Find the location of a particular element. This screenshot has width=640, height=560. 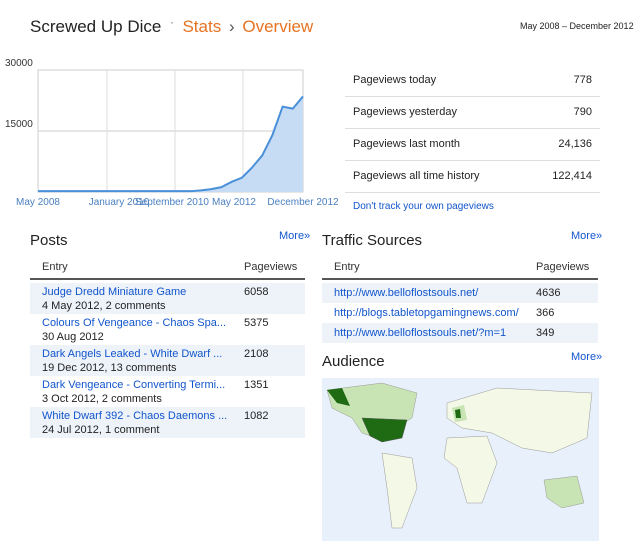

x-tick-label: January 2010 is located at coordinates (119, 202).